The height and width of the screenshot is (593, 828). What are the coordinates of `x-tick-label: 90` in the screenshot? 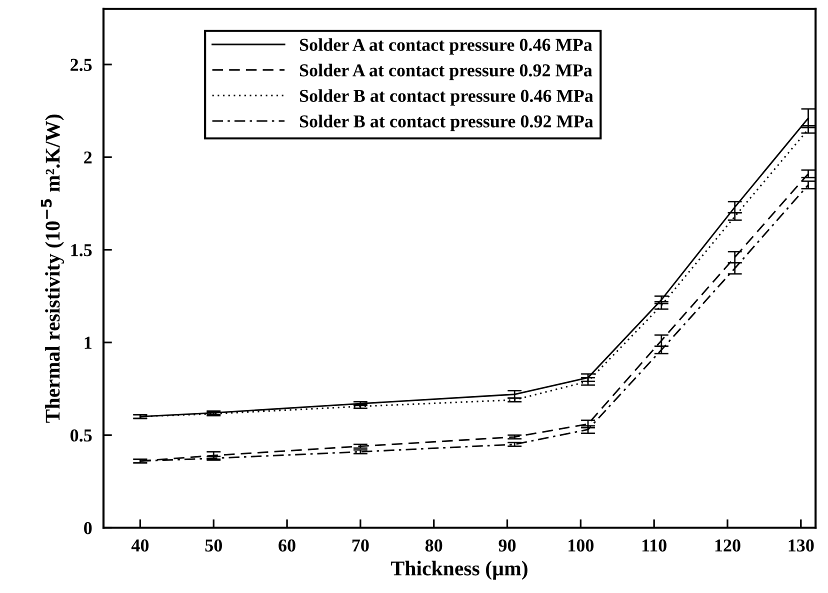 It's located at (507, 545).